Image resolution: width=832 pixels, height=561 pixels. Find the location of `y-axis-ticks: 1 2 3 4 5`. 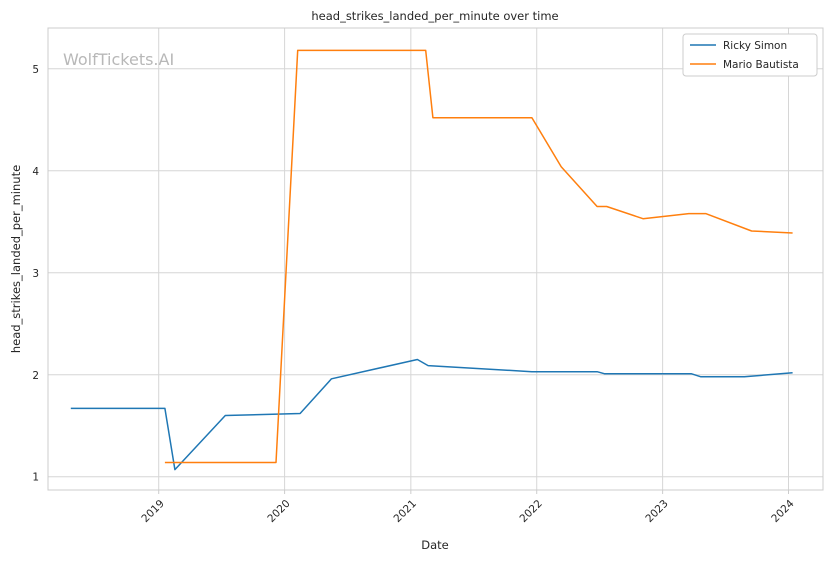

y-axis-ticks: 1 2 3 4 5 is located at coordinates (35, 274).